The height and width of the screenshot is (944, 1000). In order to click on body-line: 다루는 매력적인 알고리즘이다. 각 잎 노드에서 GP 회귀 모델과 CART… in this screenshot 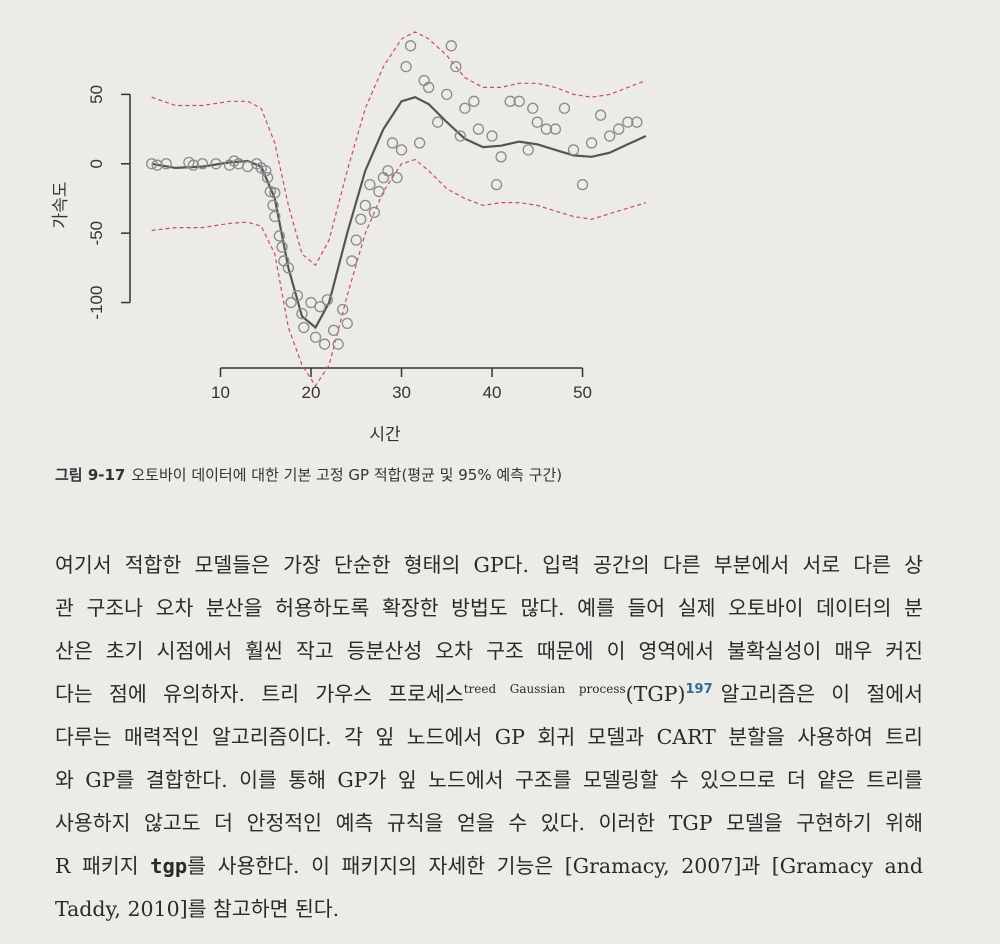, I will do `click(489, 737)`.